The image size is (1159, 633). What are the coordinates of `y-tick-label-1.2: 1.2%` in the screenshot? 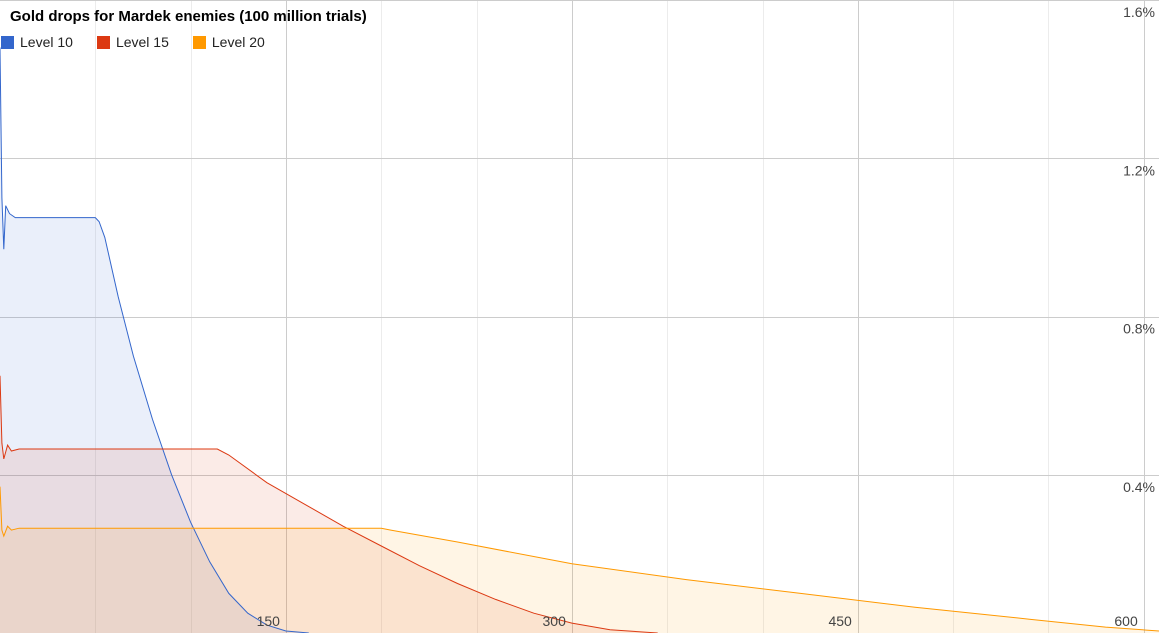 It's located at (1139, 170).